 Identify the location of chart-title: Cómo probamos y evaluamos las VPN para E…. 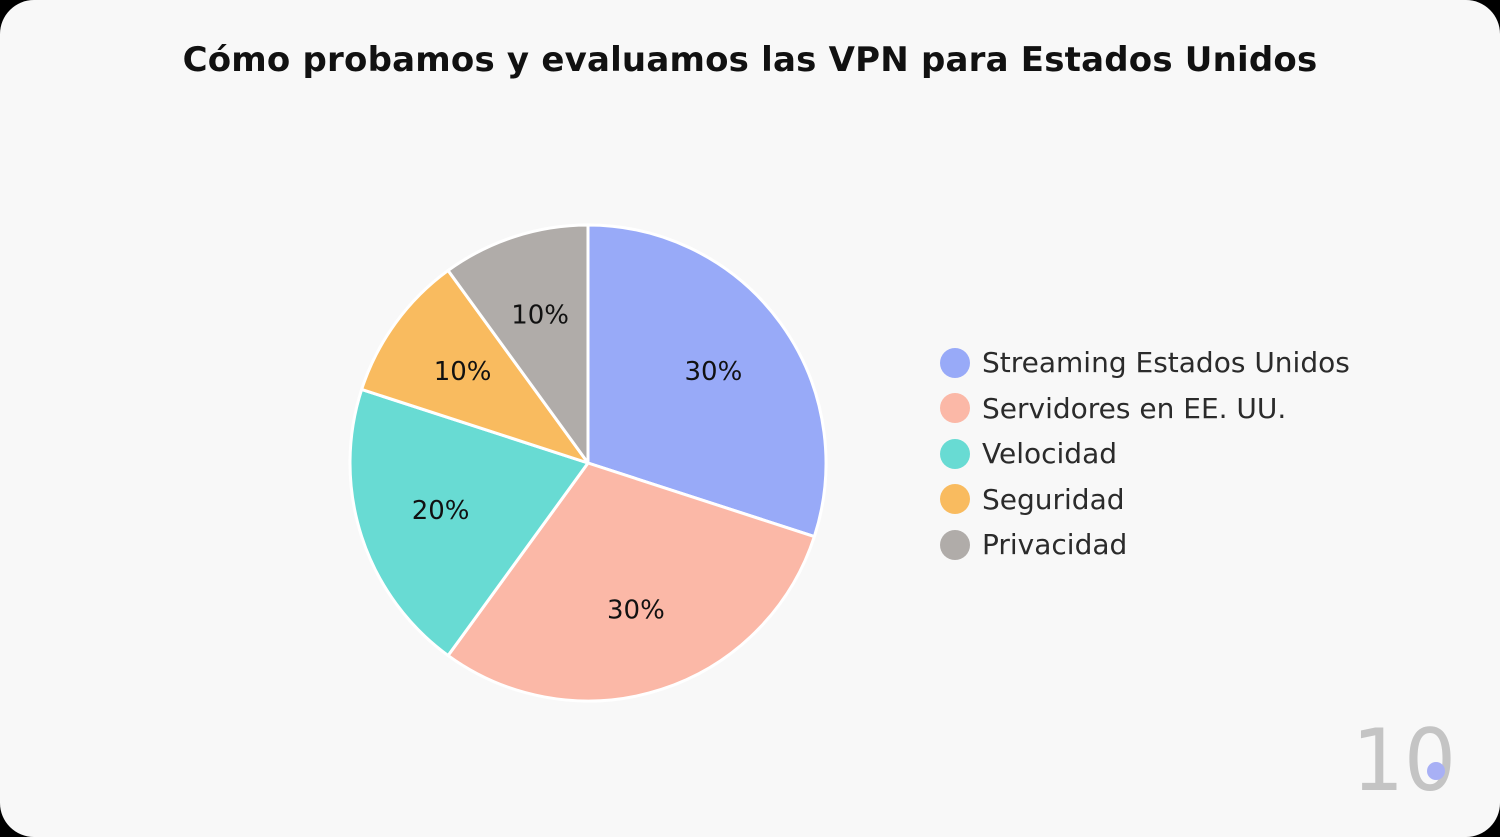
(750, 60).